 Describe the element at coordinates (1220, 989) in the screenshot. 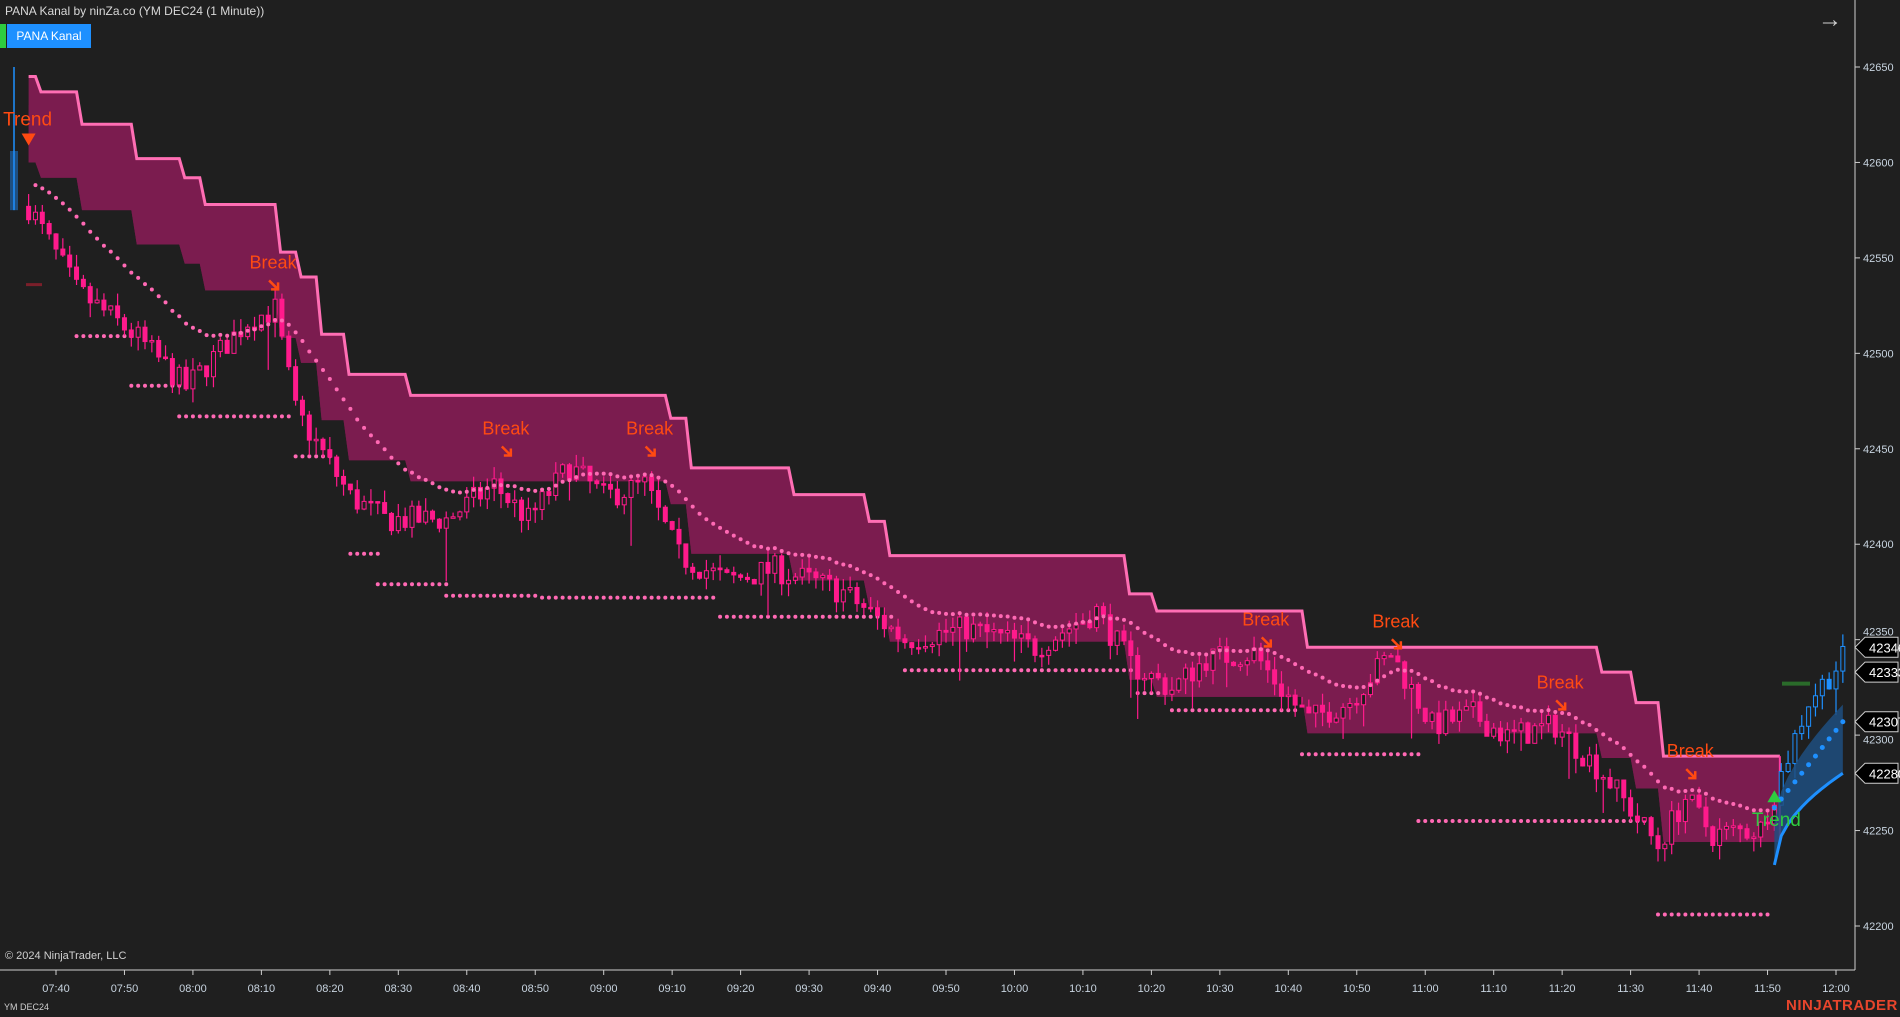

I see `x-tick-label: 10:30` at that location.